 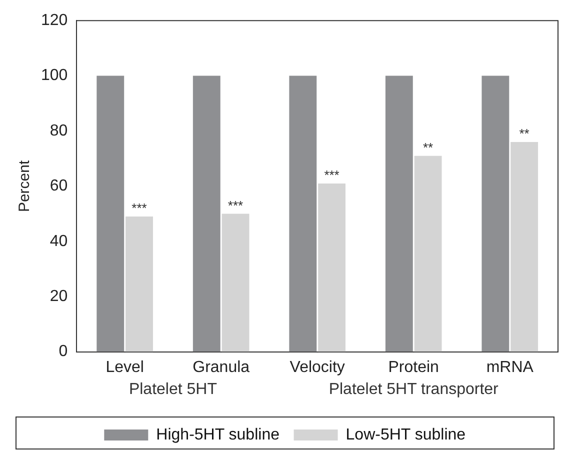 What do you see at coordinates (221, 367) in the screenshot?
I see `x-tick-label: Granula` at bounding box center [221, 367].